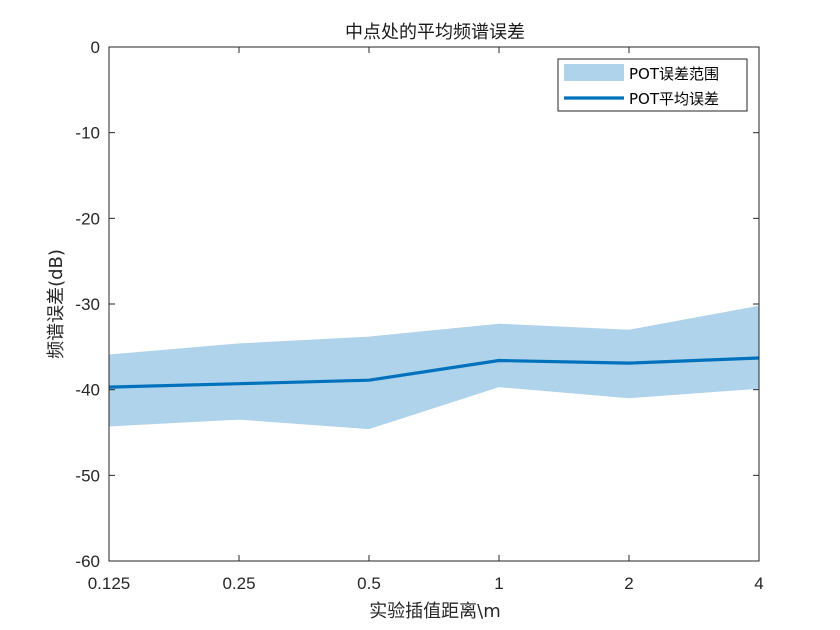 The width and height of the screenshot is (840, 630). I want to click on y-axis-label: 频谱误差(dB), so click(56, 304).